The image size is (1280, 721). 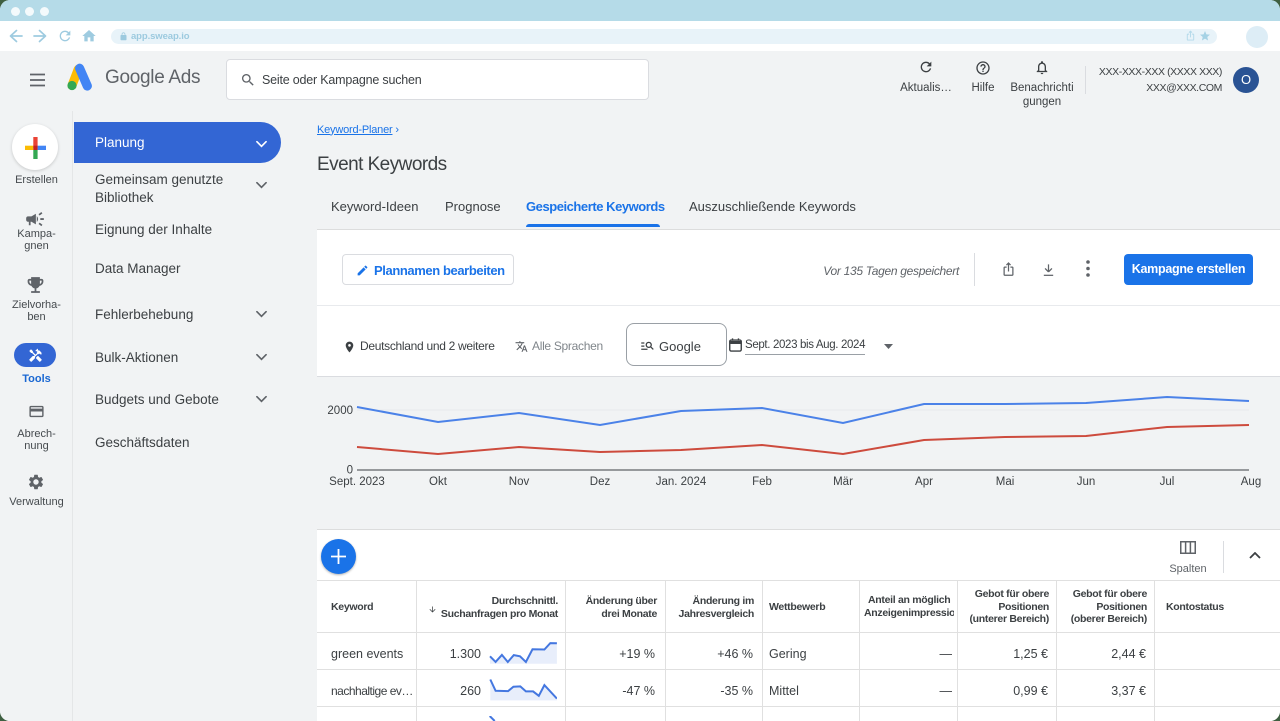 I want to click on svg-text: 2000, so click(x=340, y=411).